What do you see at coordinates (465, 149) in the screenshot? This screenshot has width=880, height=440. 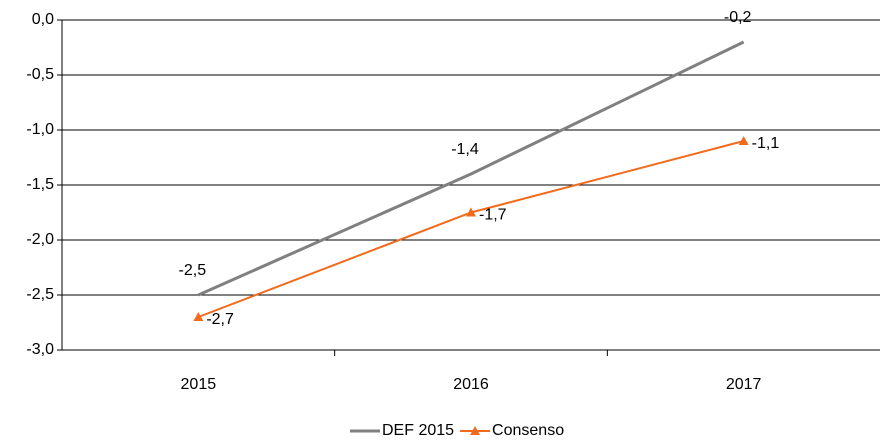 I see `data-label: -1,4` at bounding box center [465, 149].